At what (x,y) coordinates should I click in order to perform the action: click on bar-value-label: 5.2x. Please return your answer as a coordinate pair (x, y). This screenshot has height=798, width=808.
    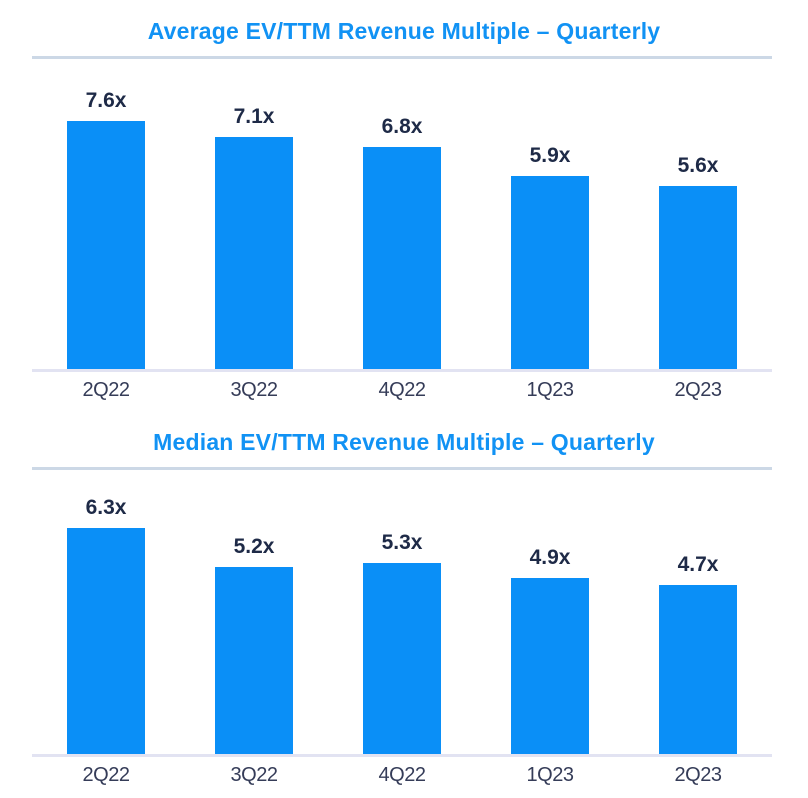
    Looking at the image, I should click on (254, 547).